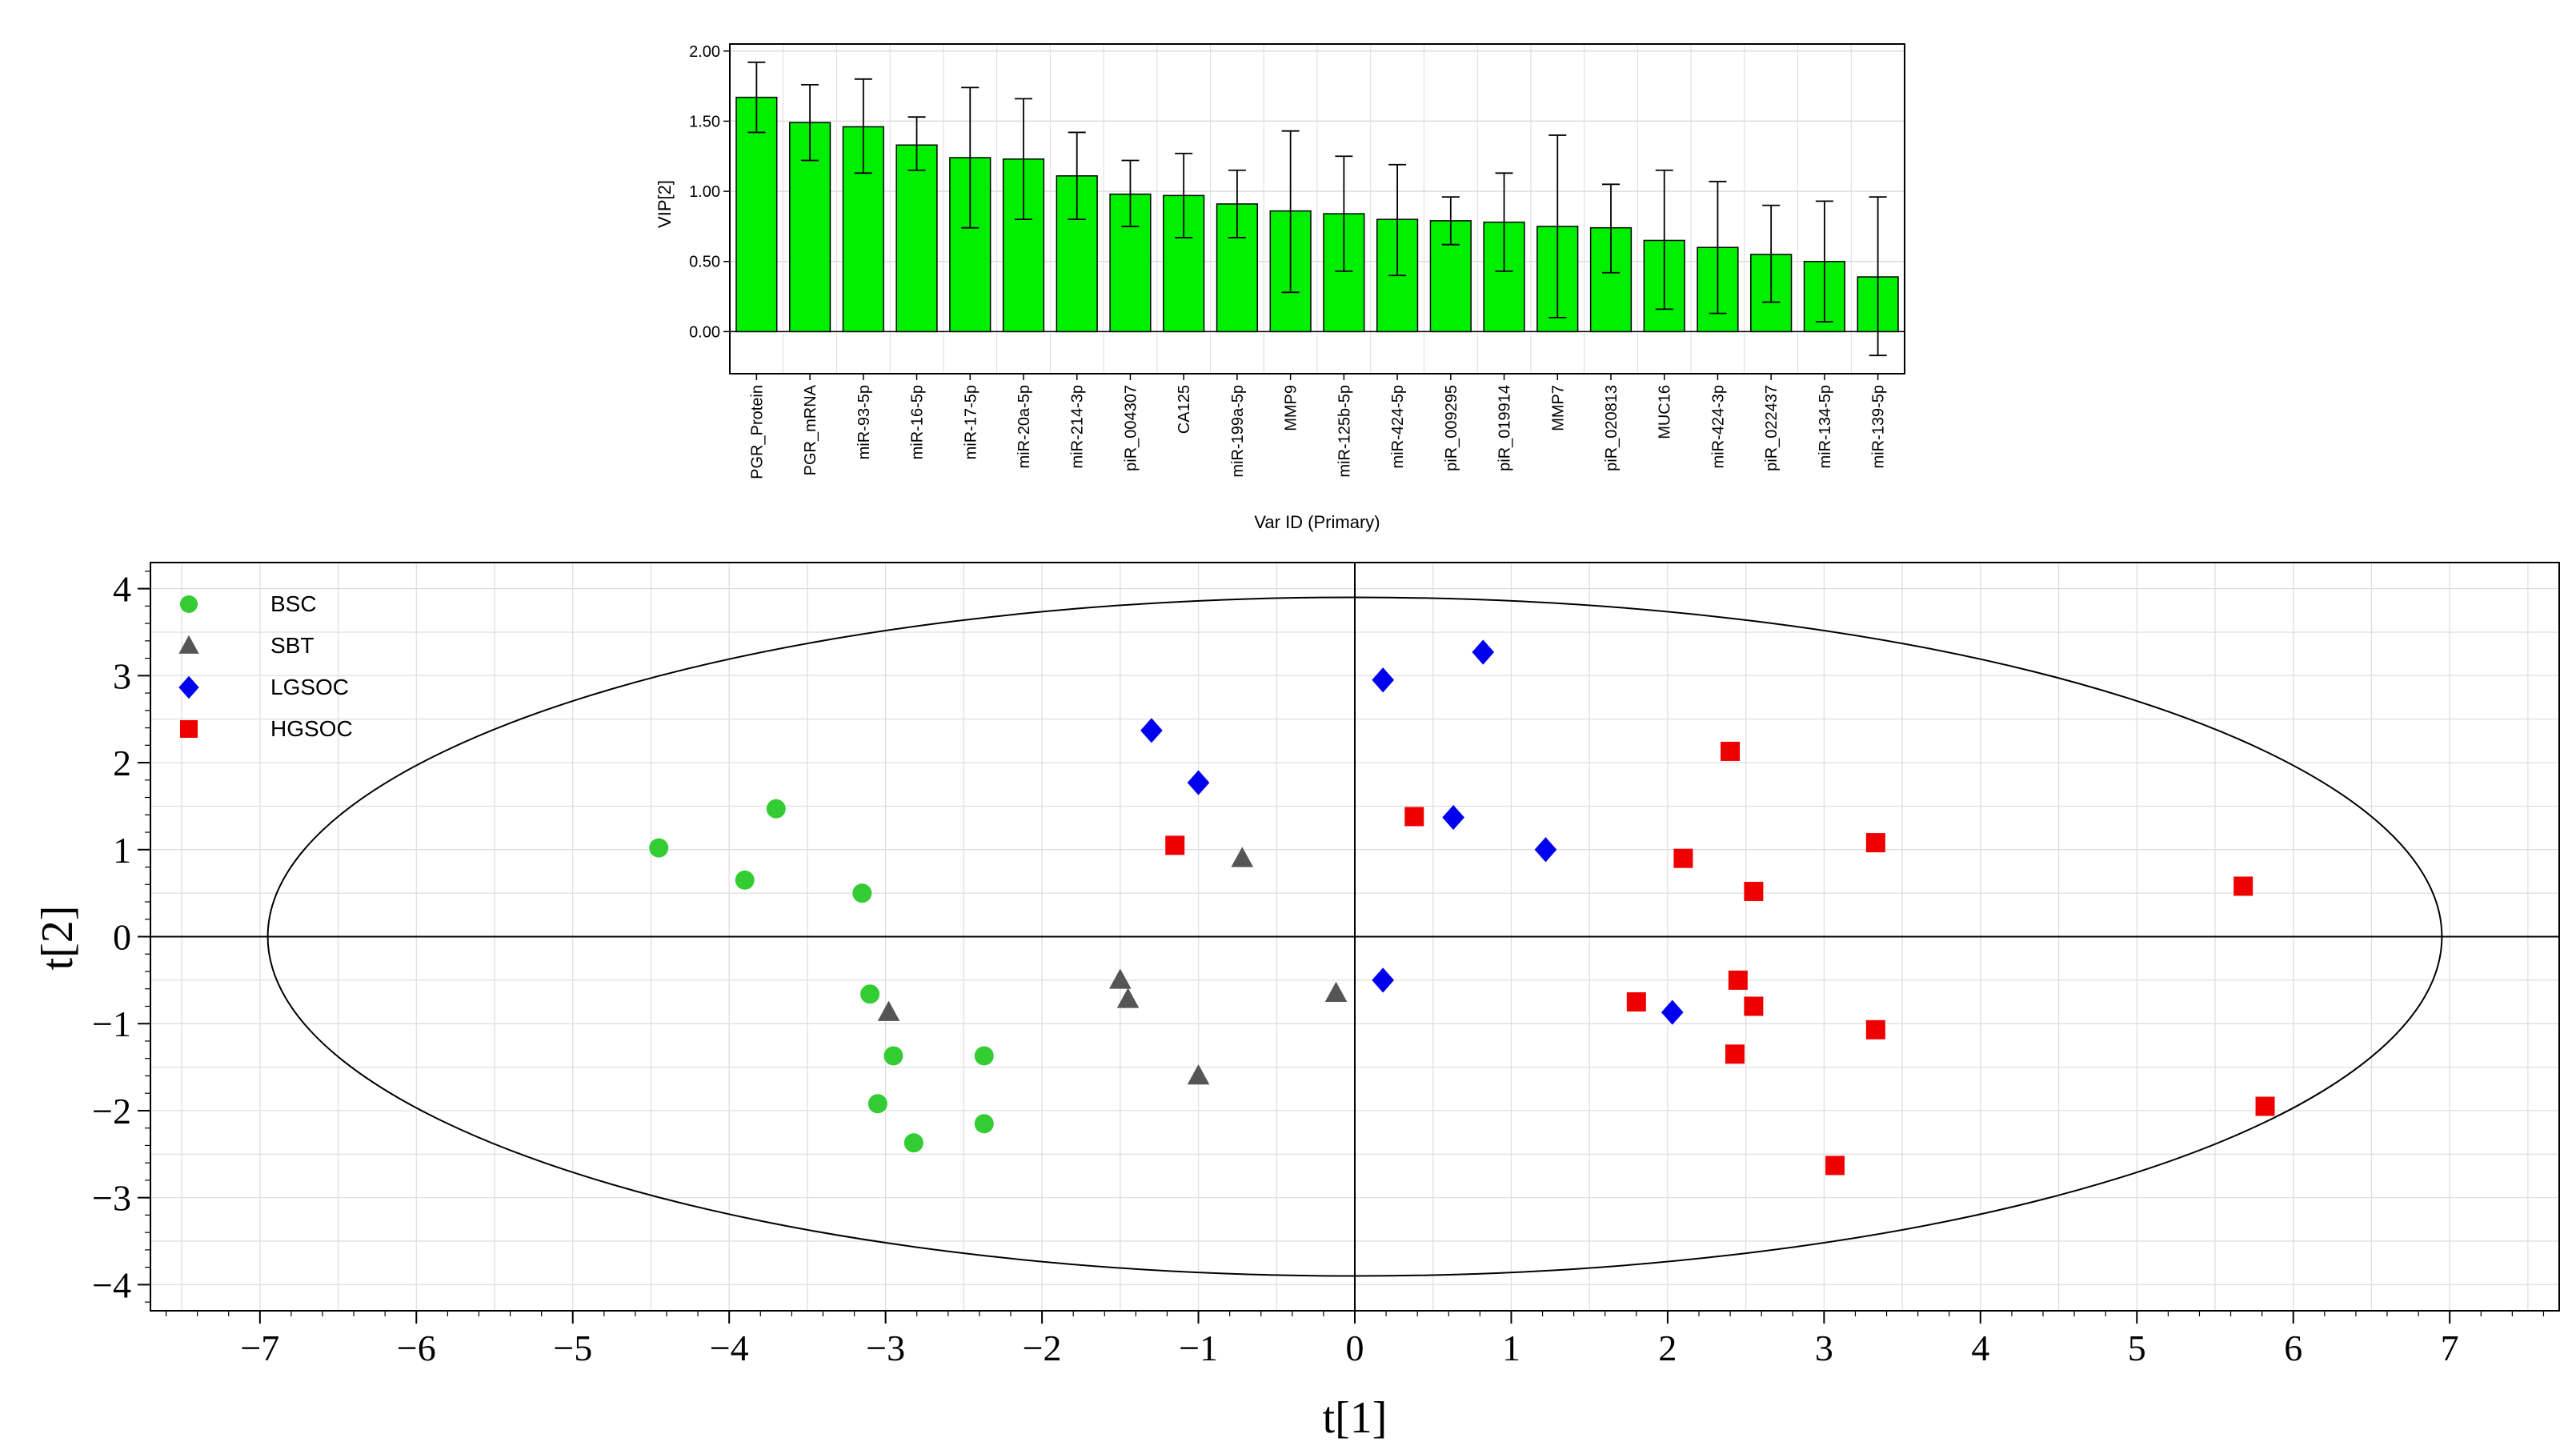 The height and width of the screenshot is (1454, 2576). Describe the element at coordinates (1665, 412) in the screenshot. I see `vip-x-tick-label: MUC16` at that location.